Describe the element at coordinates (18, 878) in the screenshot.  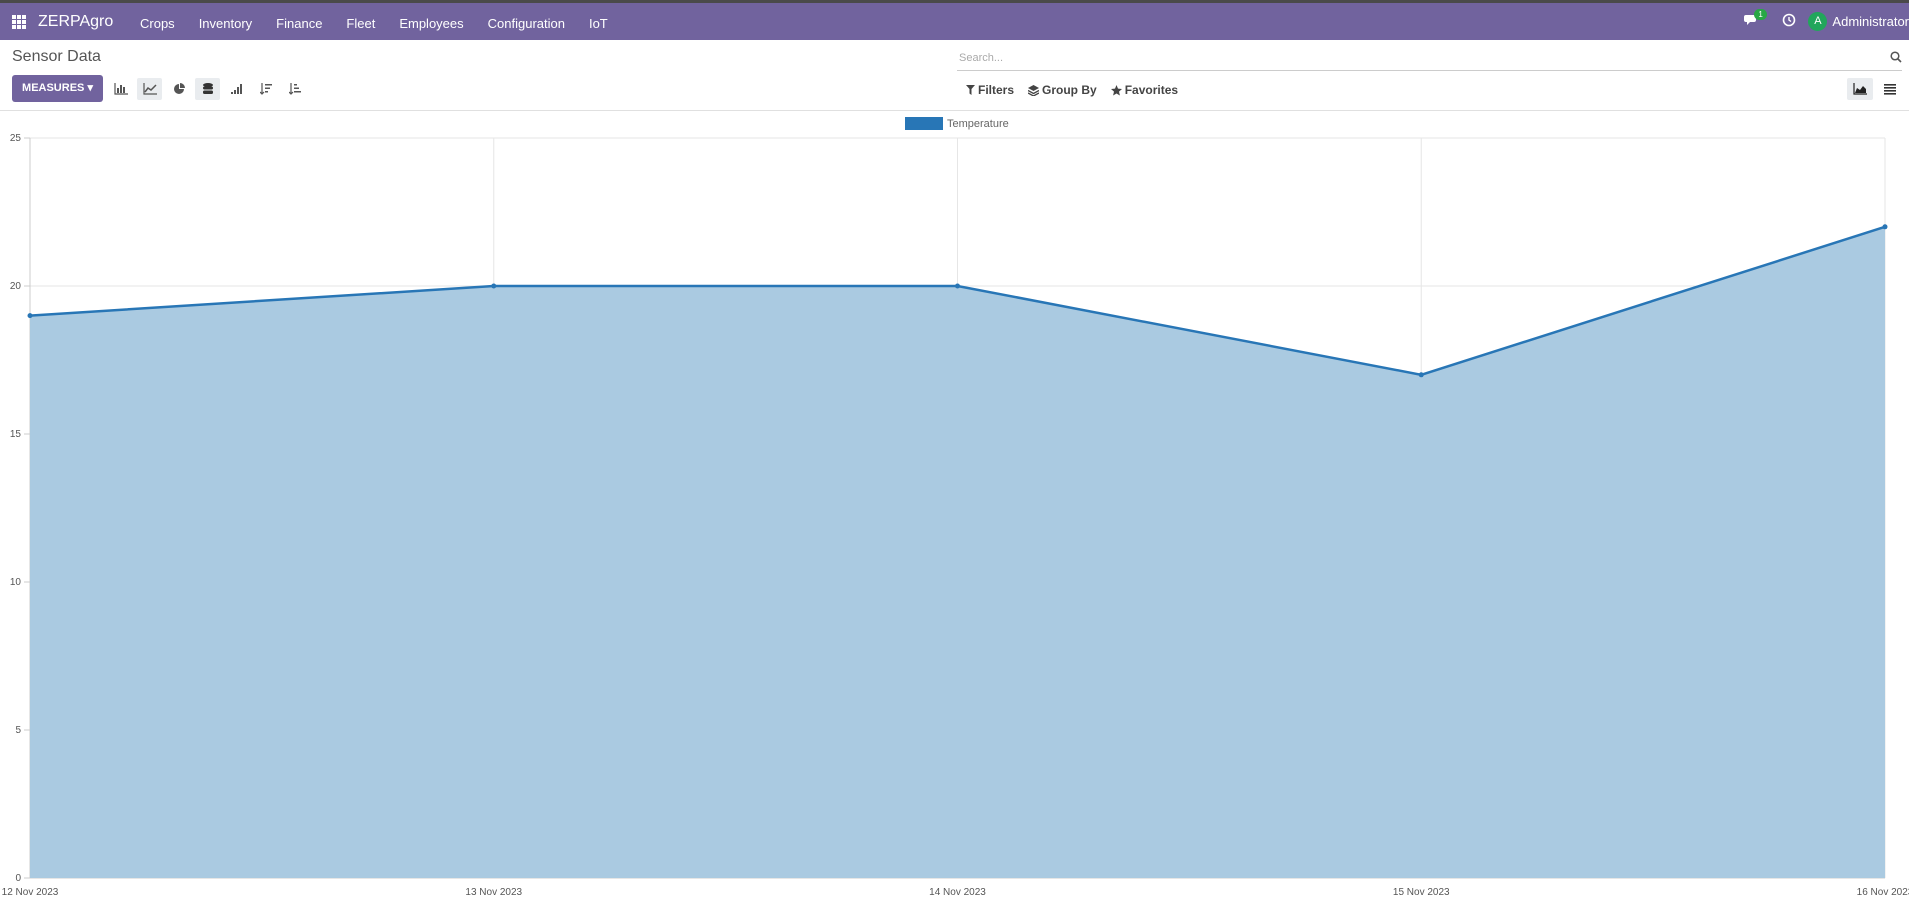
I see `y-tick-label: 0` at that location.